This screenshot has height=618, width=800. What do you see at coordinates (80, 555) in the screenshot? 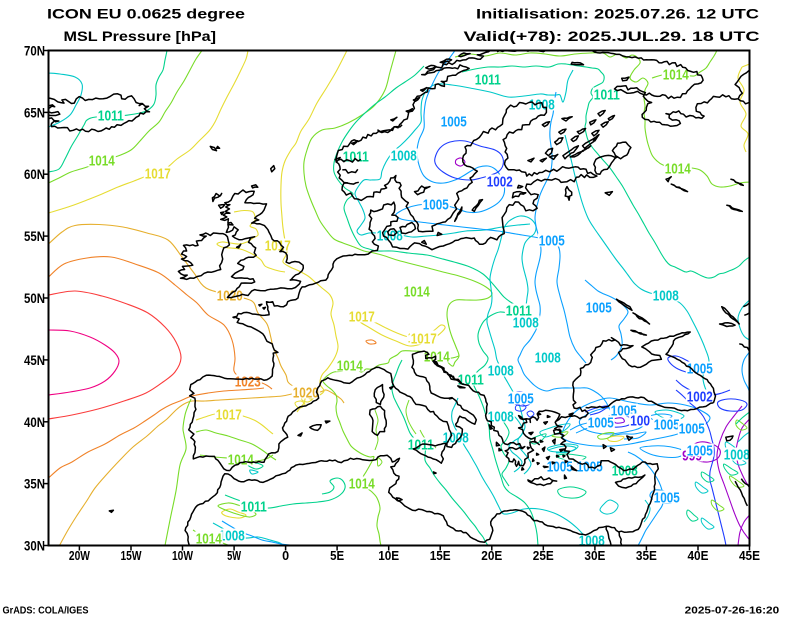
I see `svg-text: 20W` at bounding box center [80, 555].